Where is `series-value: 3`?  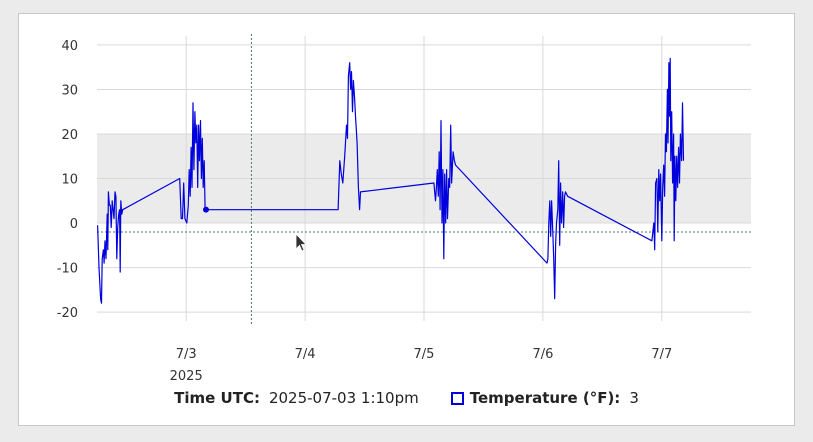
series-value: 3 is located at coordinates (634, 398).